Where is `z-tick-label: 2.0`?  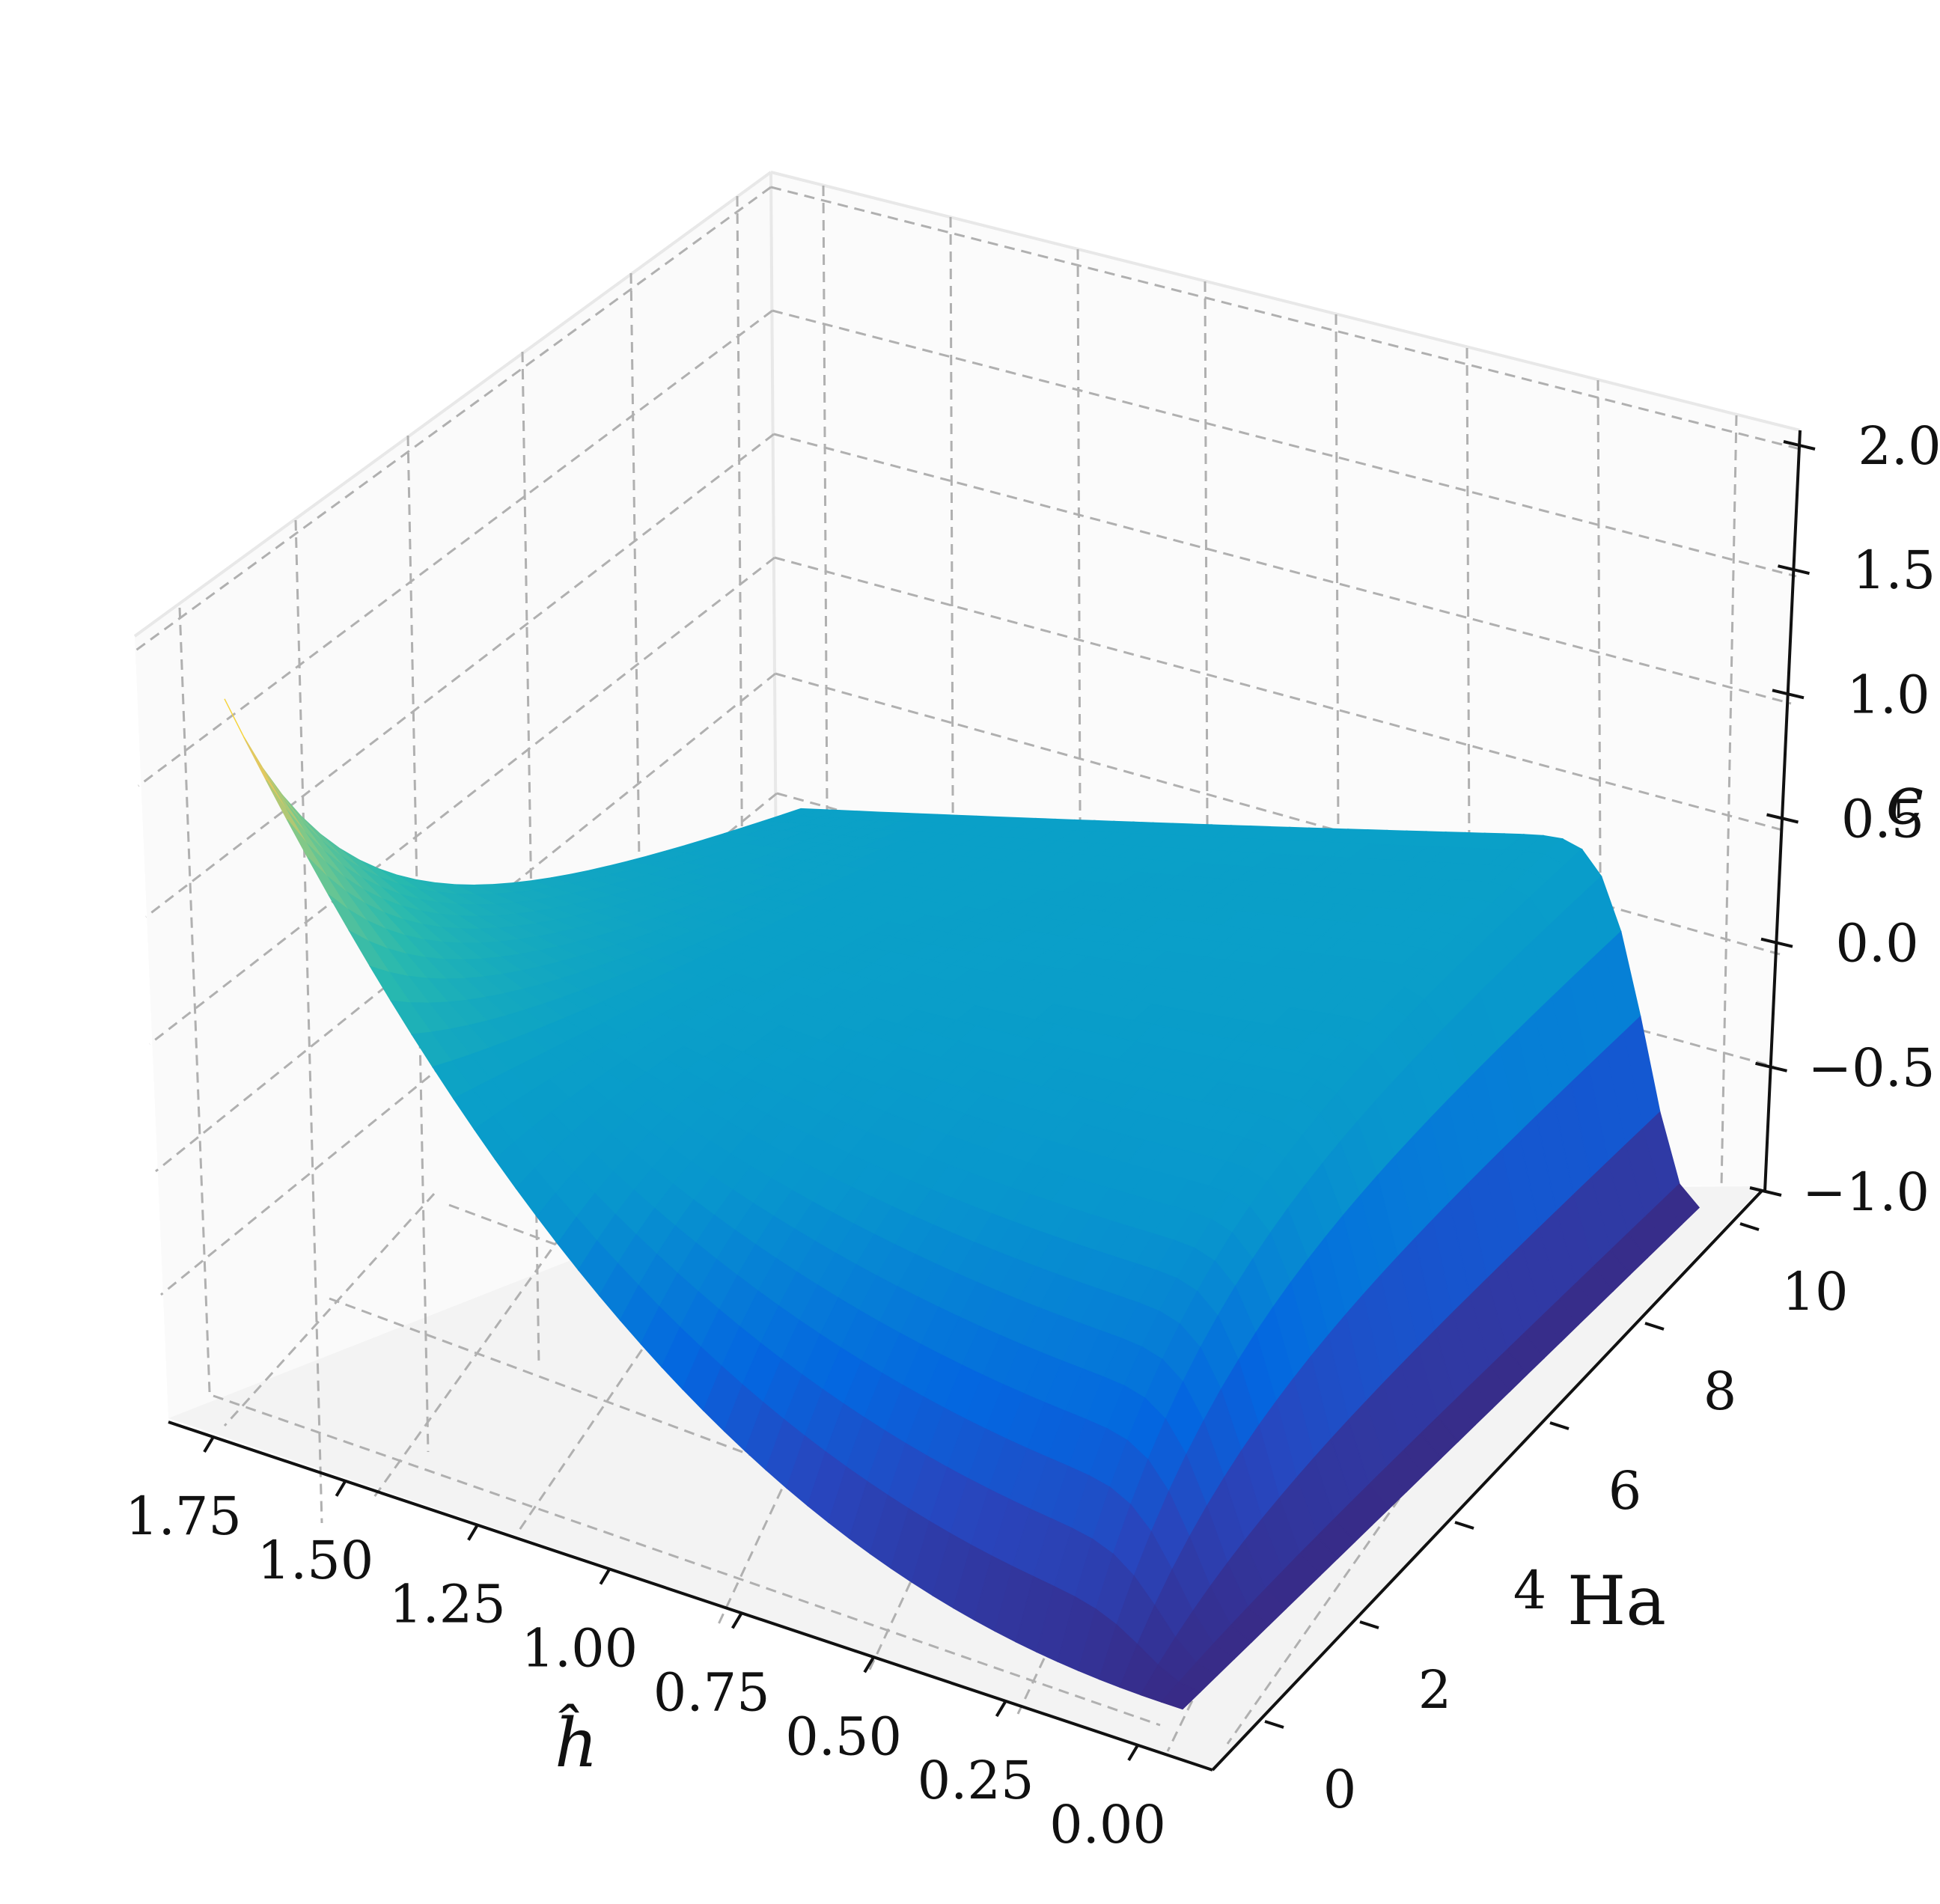
z-tick-label: 2.0 is located at coordinates (1899, 446).